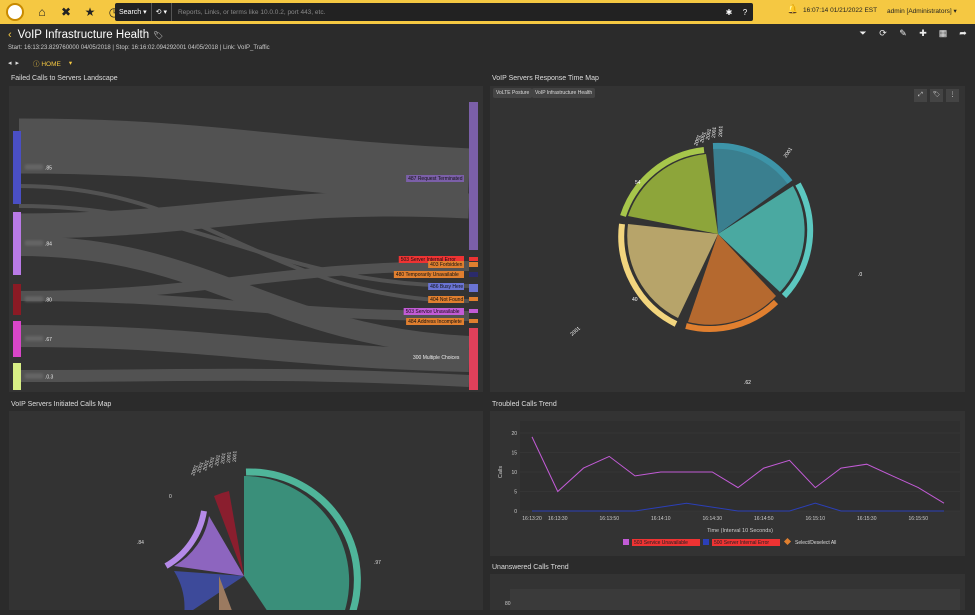 This screenshot has width=975, height=615. Describe the element at coordinates (162, 12) in the screenshot. I see `history-dropdown-button: ⟲ ▾` at that location.